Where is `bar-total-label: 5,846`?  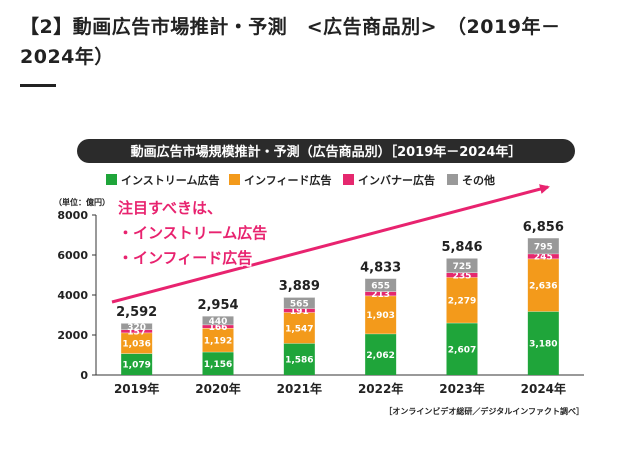
bar-total-label: 5,846 is located at coordinates (461, 247).